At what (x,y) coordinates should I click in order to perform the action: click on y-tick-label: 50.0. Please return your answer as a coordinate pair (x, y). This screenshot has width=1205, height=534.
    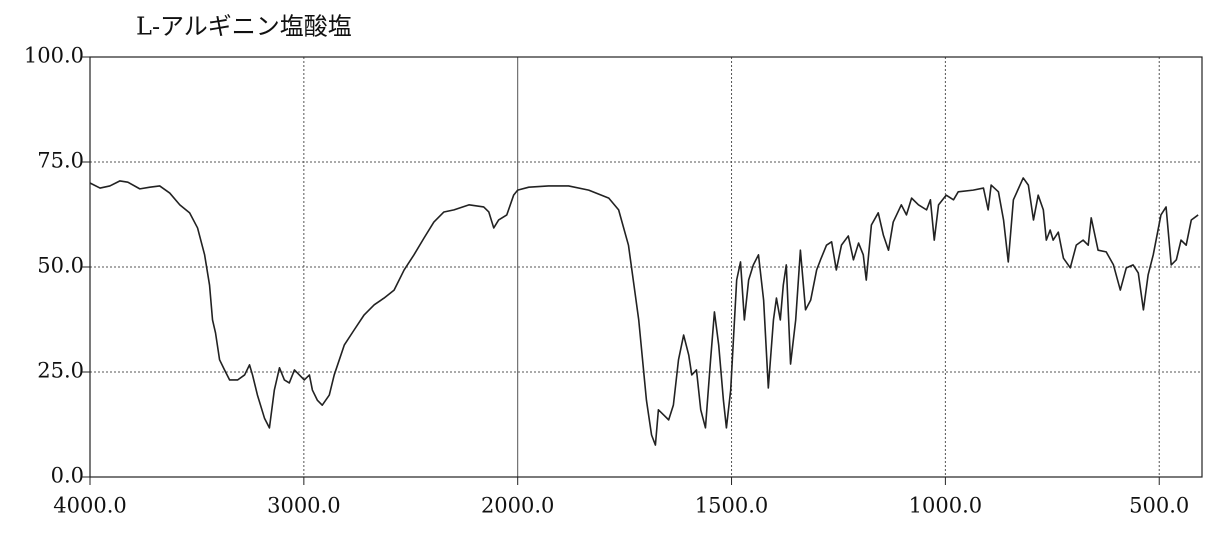
    Looking at the image, I should click on (60, 266).